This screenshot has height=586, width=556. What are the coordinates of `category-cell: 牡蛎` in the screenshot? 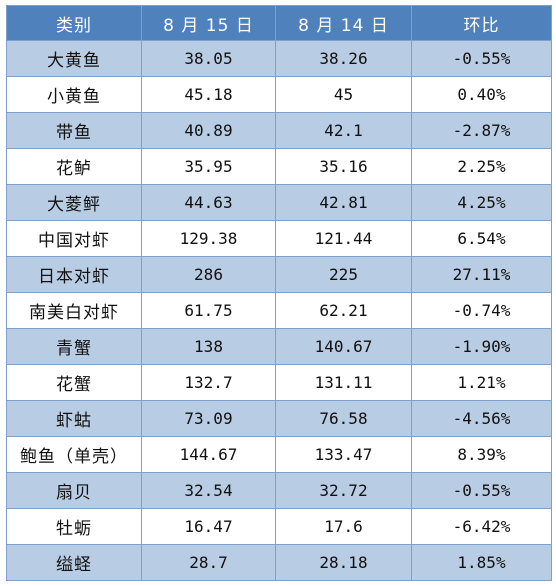 It's located at (74, 526).